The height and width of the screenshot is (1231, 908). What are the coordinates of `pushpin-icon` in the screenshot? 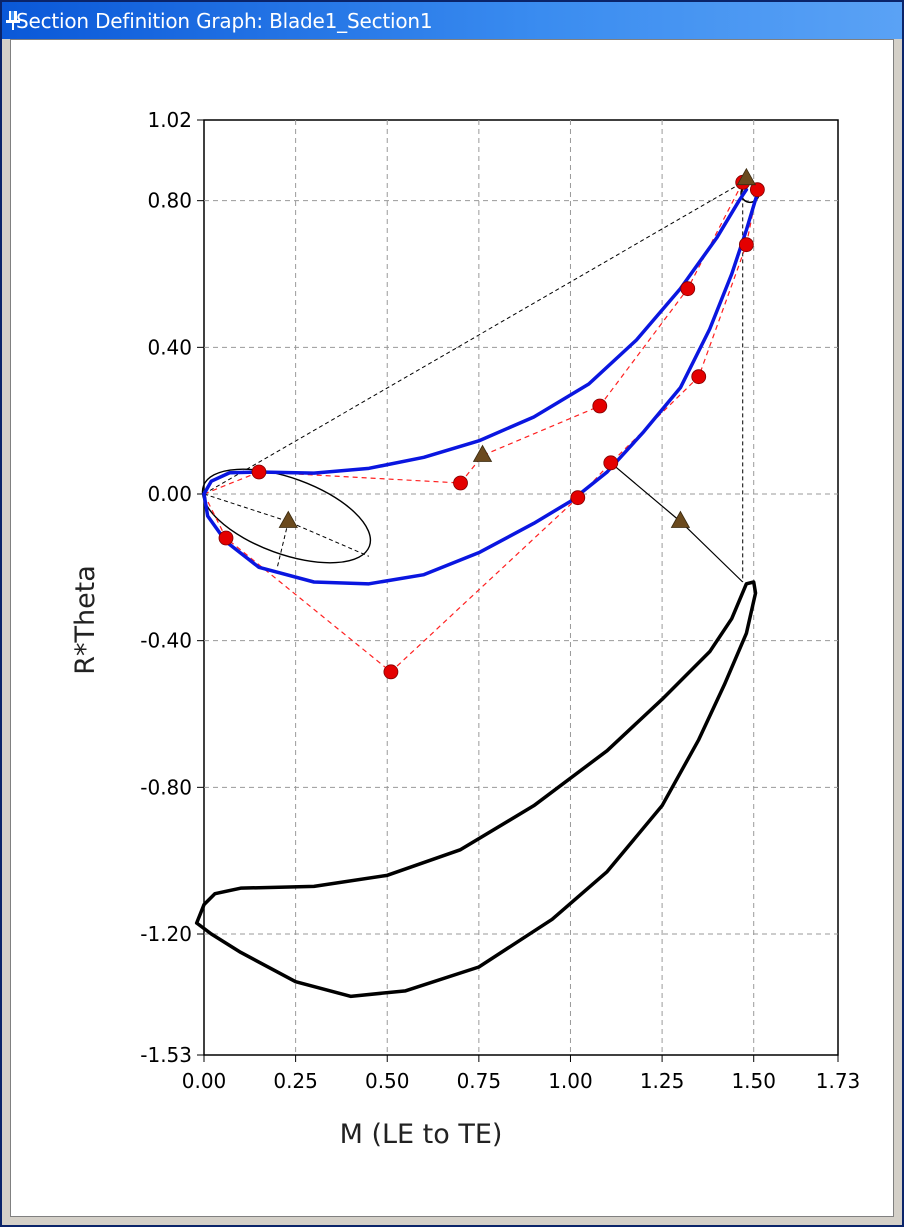 It's located at (13, 20).